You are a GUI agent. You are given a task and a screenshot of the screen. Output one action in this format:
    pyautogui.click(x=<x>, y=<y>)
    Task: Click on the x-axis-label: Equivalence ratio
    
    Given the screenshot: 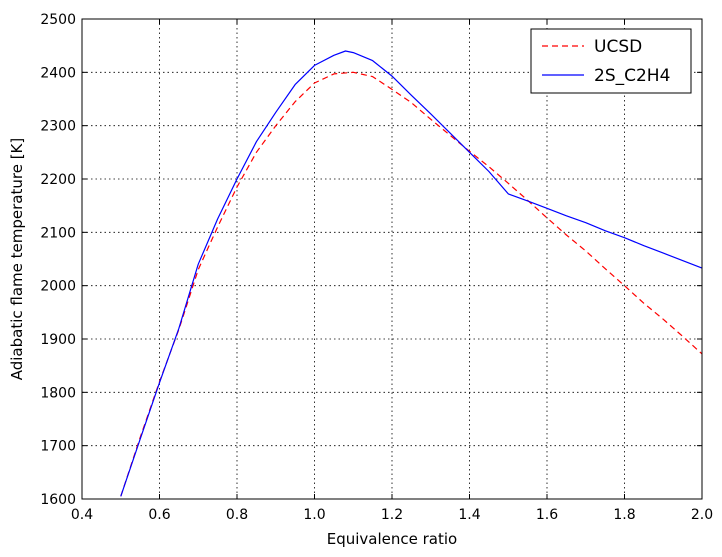 What is the action you would take?
    pyautogui.click(x=392, y=539)
    